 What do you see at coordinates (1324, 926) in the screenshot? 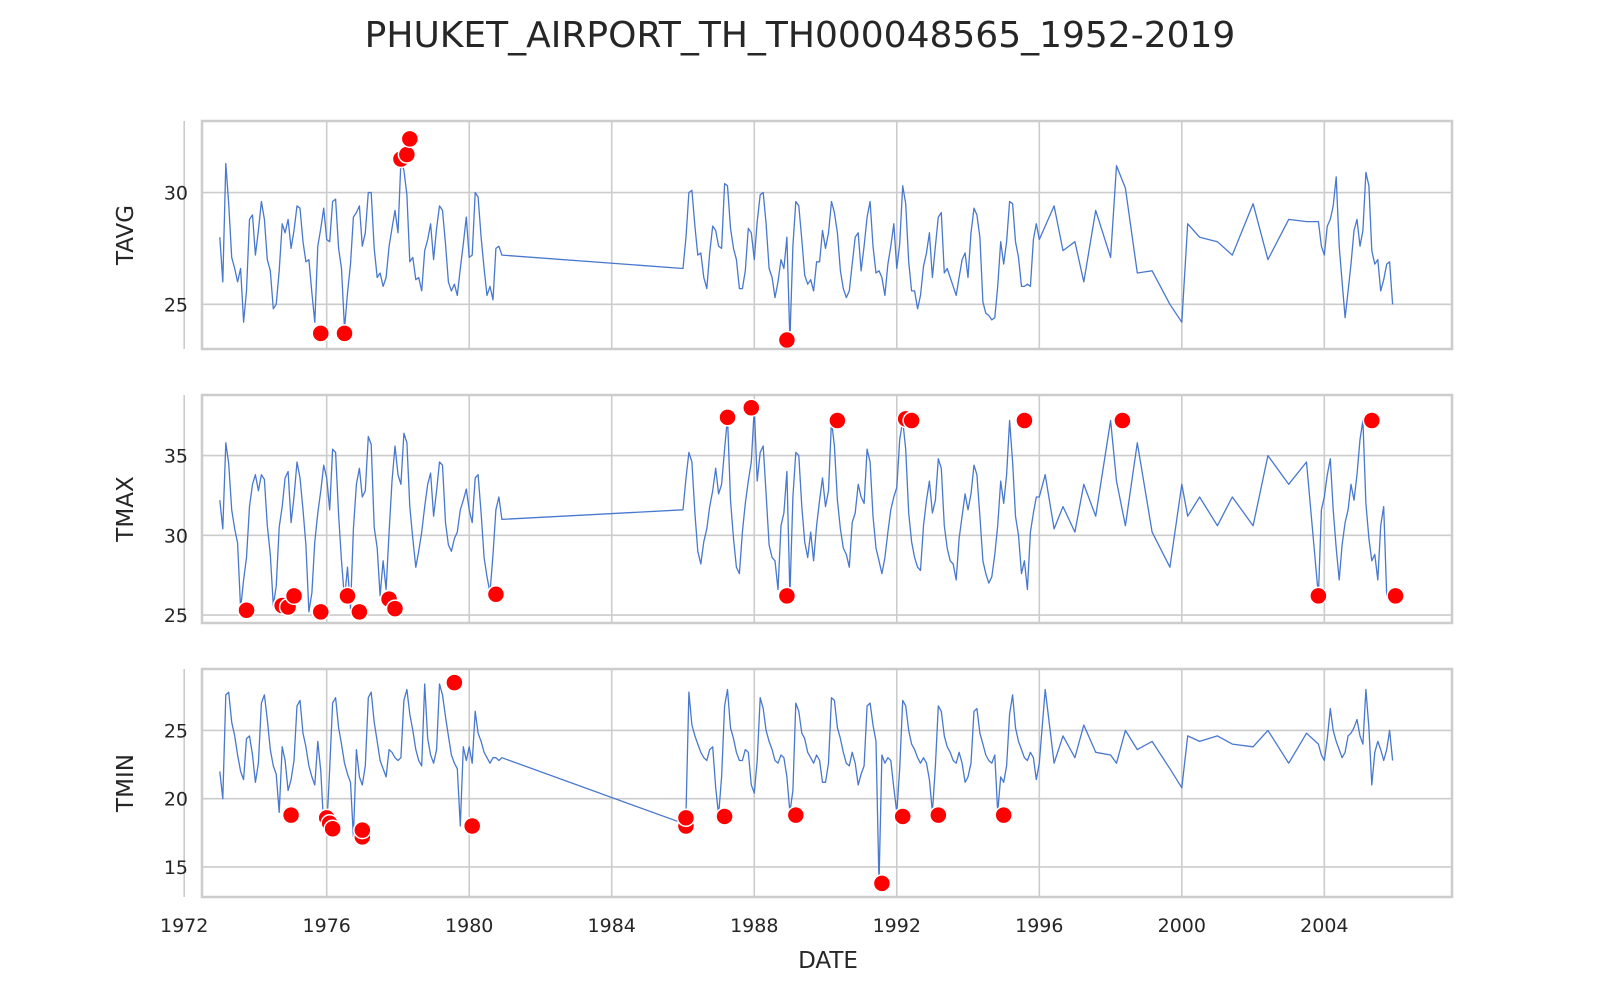
I see `x-tick-label: 2004` at bounding box center [1324, 926].